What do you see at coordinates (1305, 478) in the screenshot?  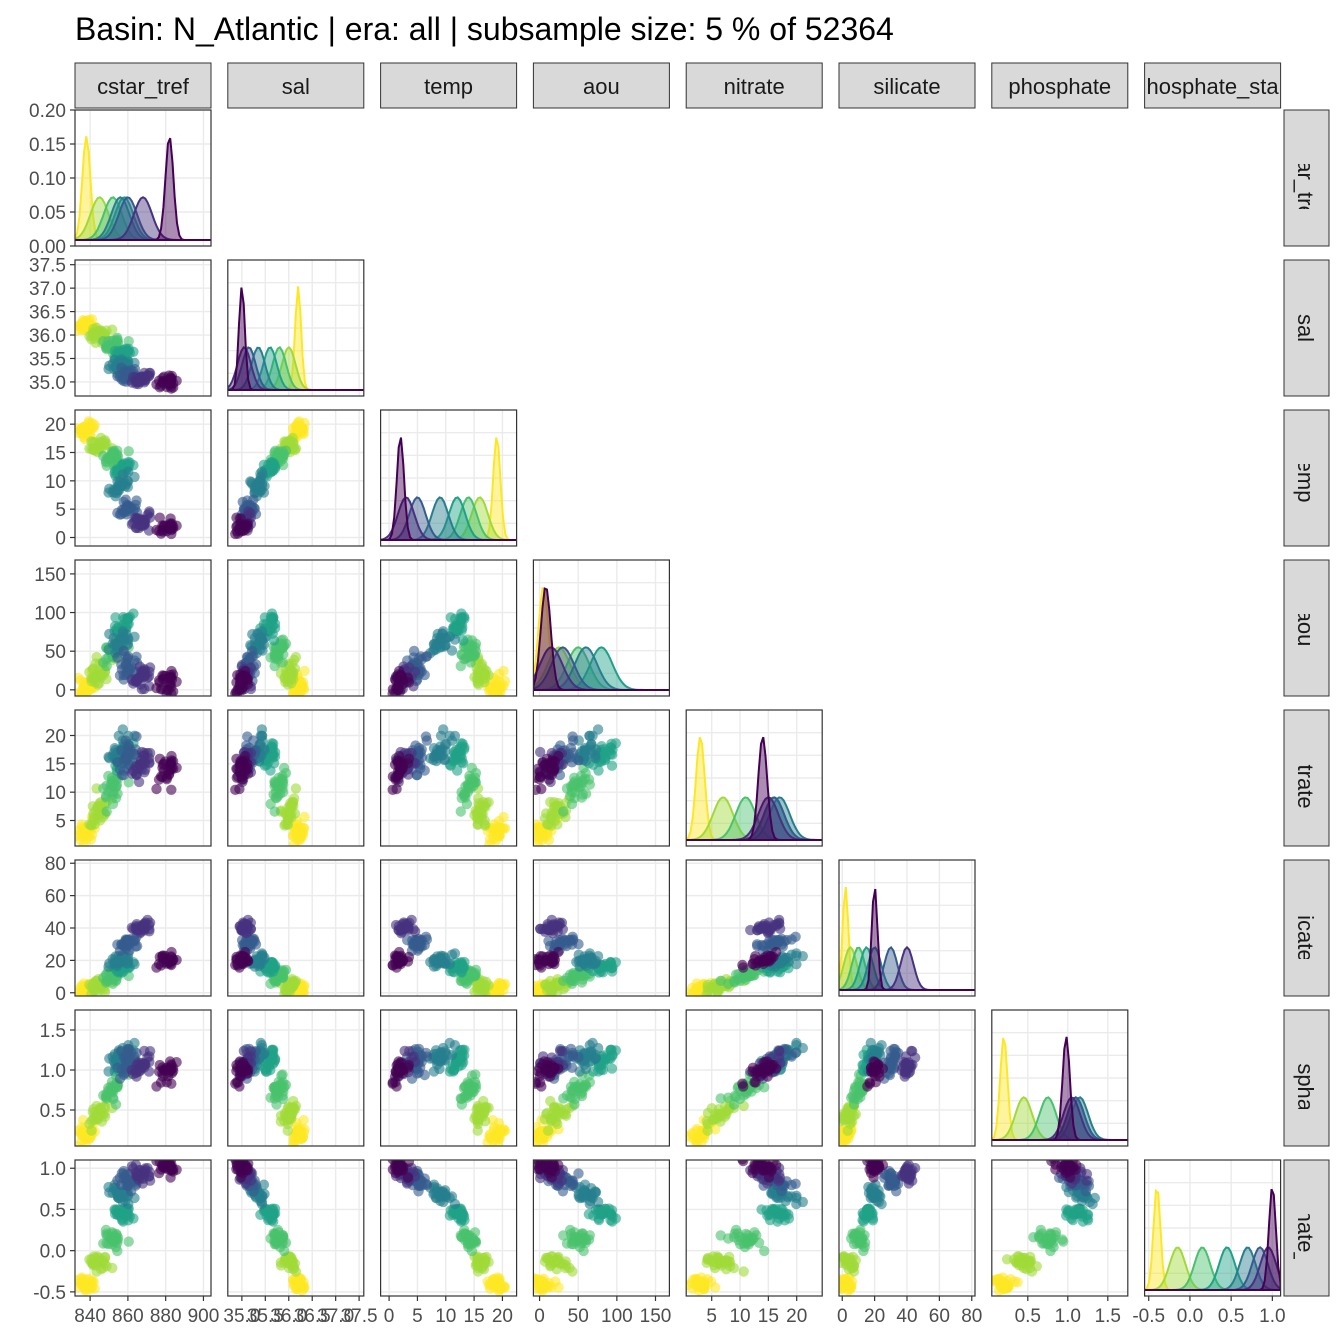 I see `row-strip-label: temp` at bounding box center [1305, 478].